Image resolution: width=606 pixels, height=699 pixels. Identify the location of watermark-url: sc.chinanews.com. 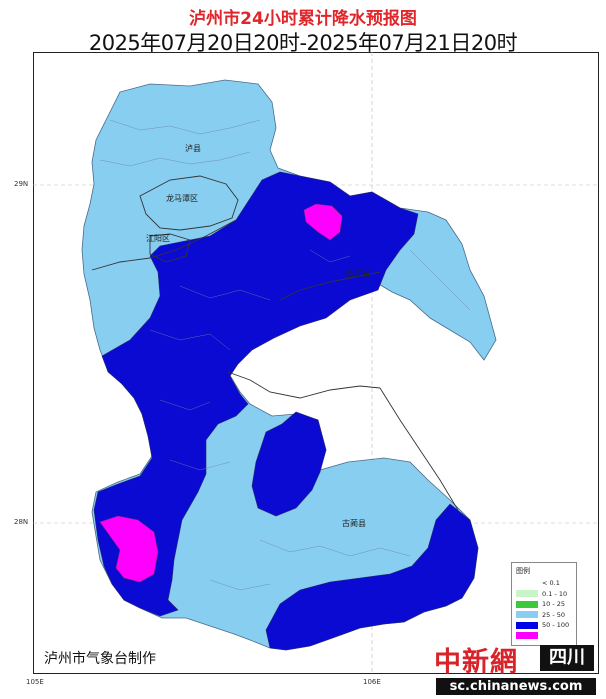
(516, 686).